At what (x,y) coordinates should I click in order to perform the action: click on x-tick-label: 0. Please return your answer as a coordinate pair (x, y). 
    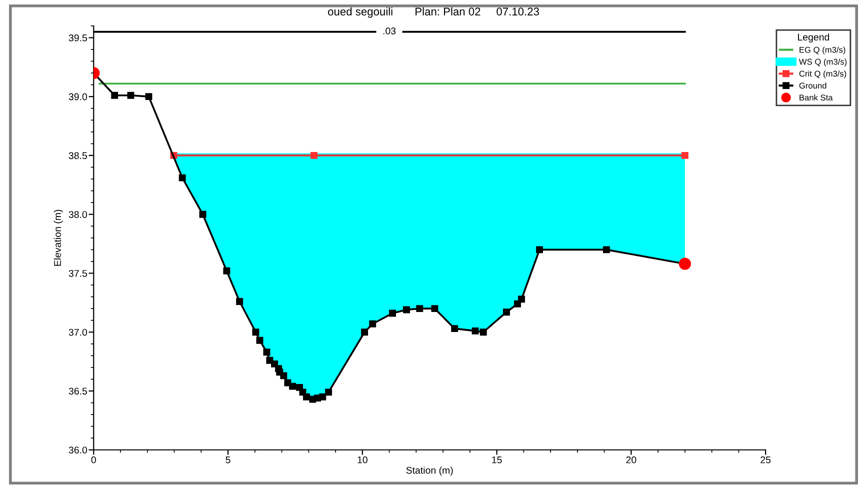
    Looking at the image, I should click on (93, 460).